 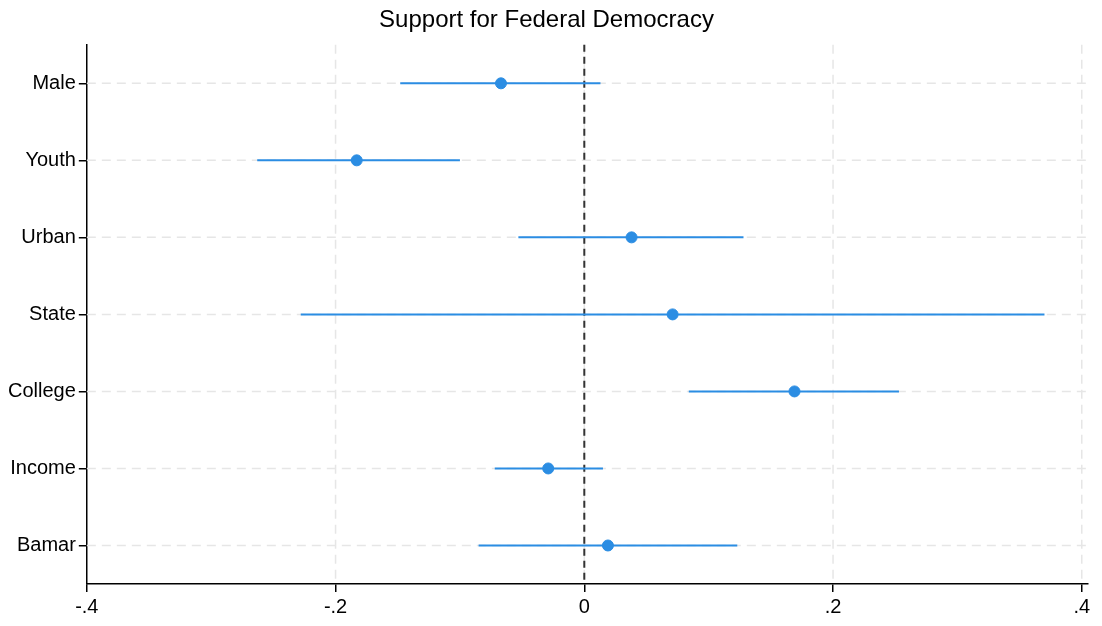 I want to click on y-tick-label: Youth, so click(x=50, y=158).